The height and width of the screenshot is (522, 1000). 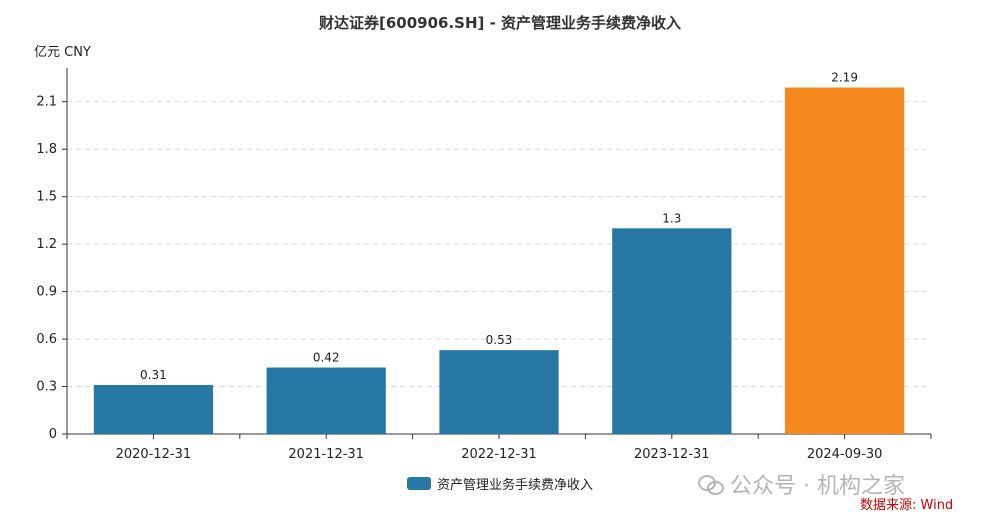 I want to click on data-source: 数据来源: Wind, so click(x=907, y=505).